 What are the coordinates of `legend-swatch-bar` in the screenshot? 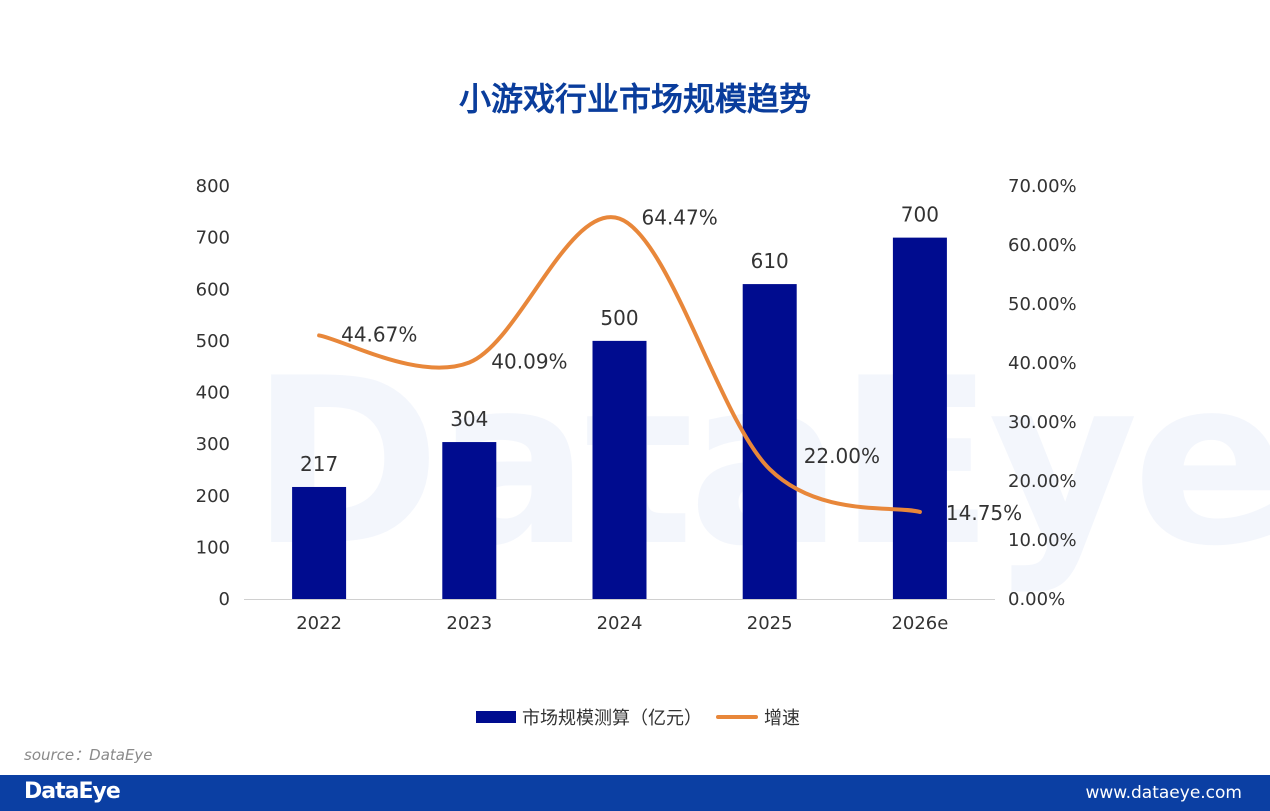 It's located at (496, 717).